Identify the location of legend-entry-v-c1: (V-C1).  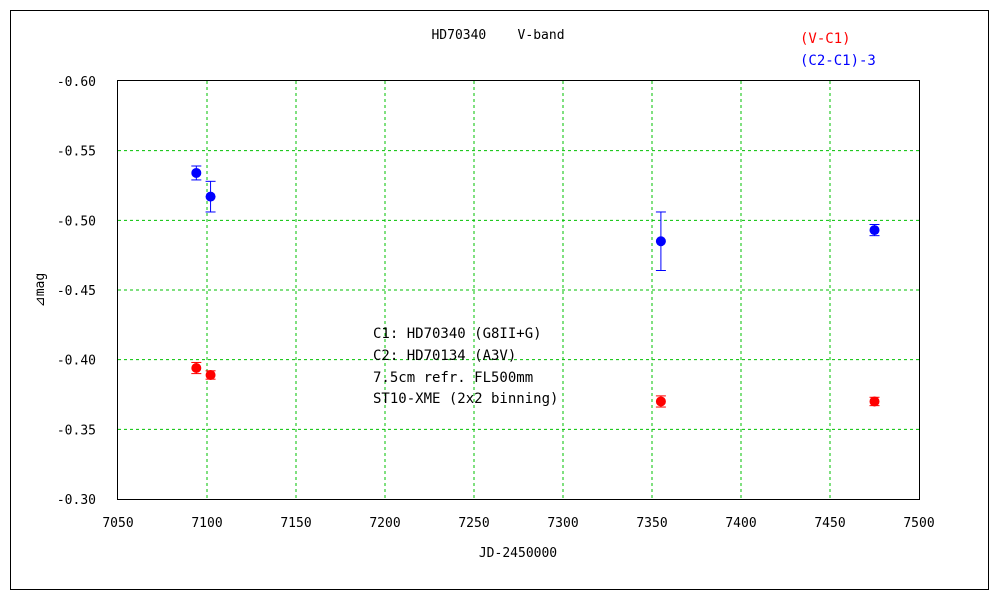
(825, 39).